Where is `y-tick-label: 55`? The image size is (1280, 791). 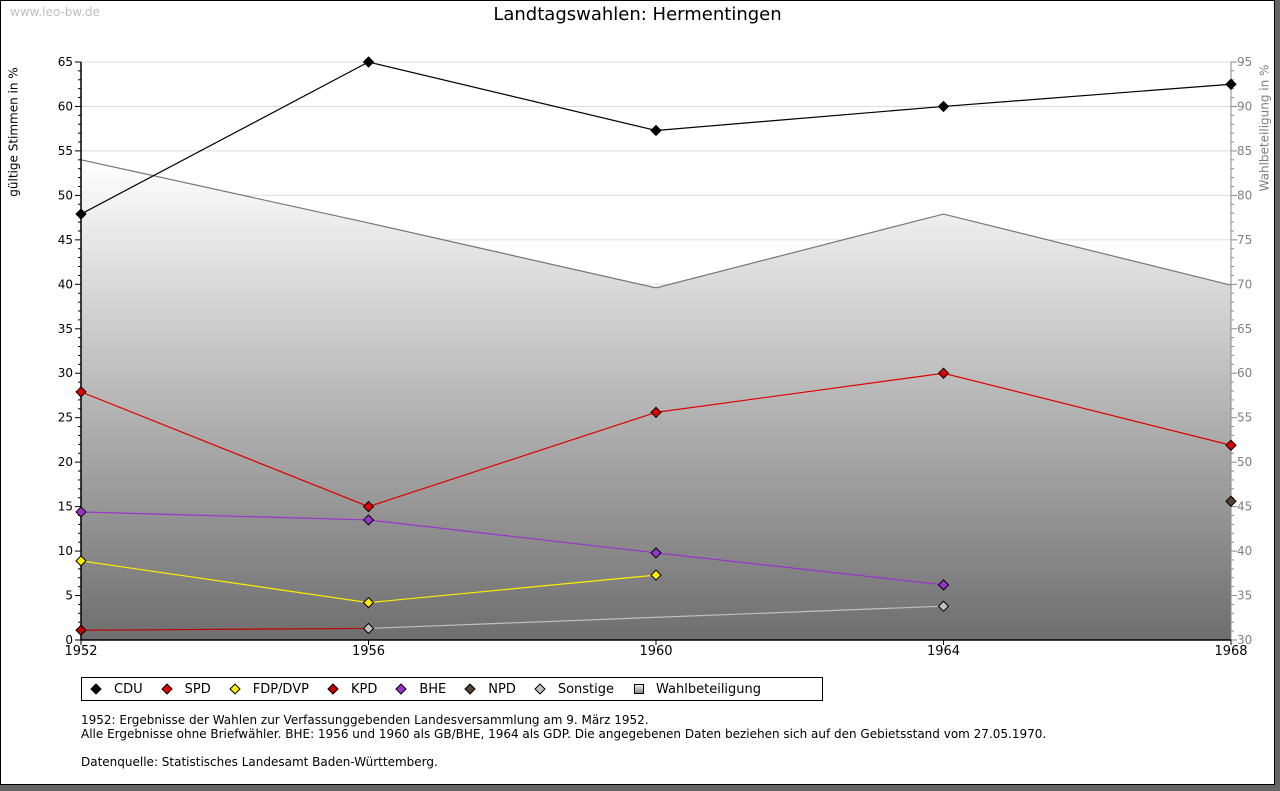 y-tick-label: 55 is located at coordinates (65, 151).